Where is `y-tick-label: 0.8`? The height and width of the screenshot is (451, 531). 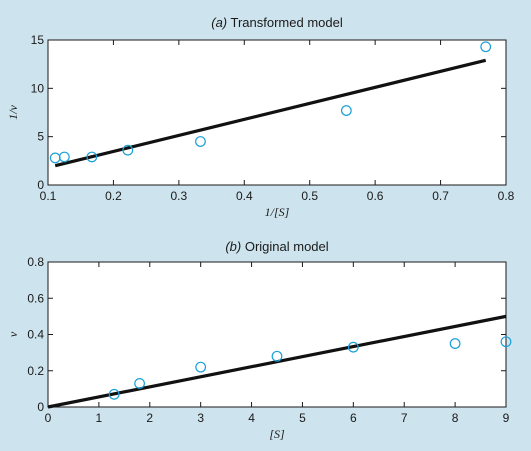
y-tick-label: 0.8 is located at coordinates (35, 262).